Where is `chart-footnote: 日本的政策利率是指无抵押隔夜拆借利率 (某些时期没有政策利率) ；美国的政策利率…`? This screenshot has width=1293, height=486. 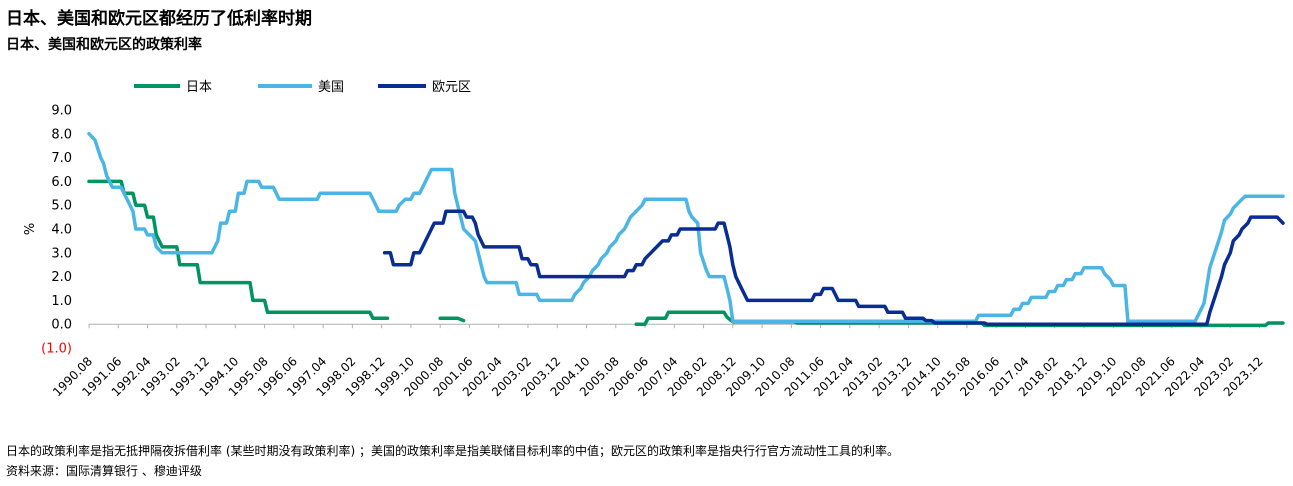
chart-footnote: 日本的政策利率是指无抵押隔夜拆借利率 (某些时期没有政策利率) ；美国的政策利率… is located at coordinates (452, 451).